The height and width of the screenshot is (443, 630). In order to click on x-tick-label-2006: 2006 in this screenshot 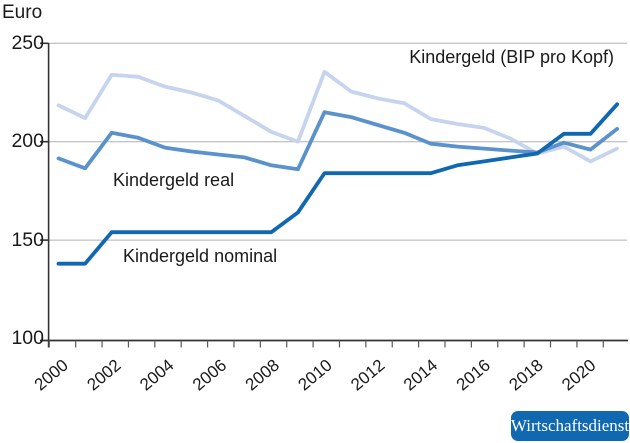, I will do `click(209, 375)`.